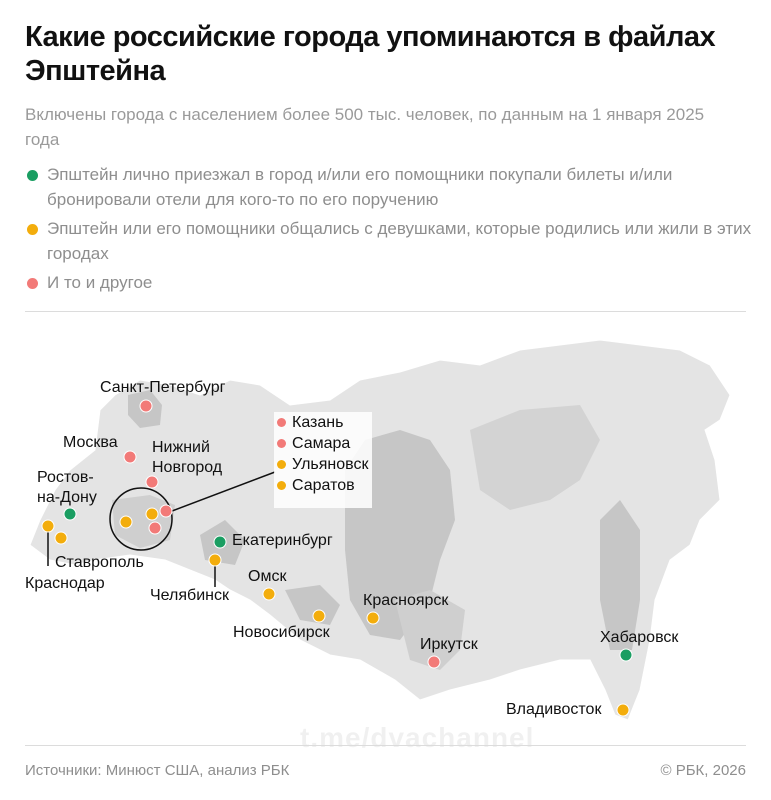  I want to click on city-label: Владивосток, so click(554, 709).